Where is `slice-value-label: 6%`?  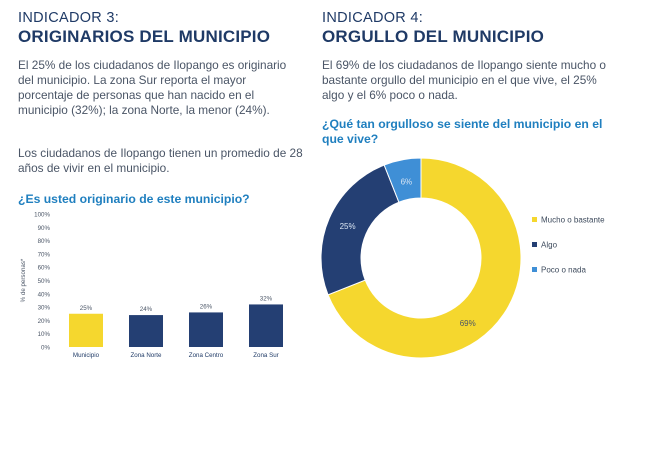 slice-value-label: 6% is located at coordinates (407, 181).